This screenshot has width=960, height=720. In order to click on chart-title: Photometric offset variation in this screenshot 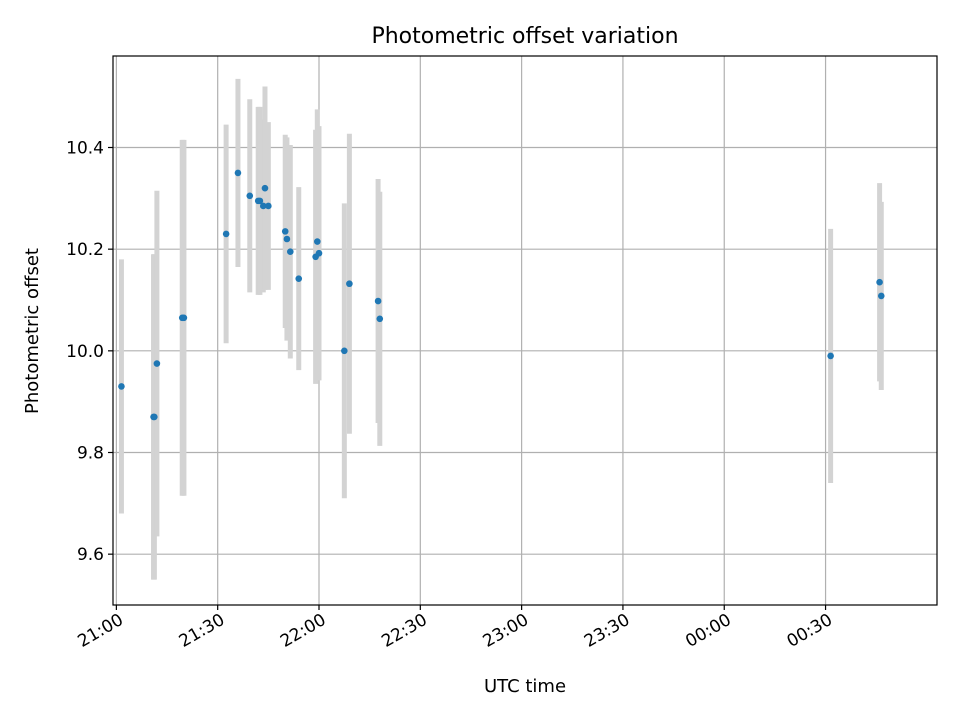, I will do `click(524, 36)`.